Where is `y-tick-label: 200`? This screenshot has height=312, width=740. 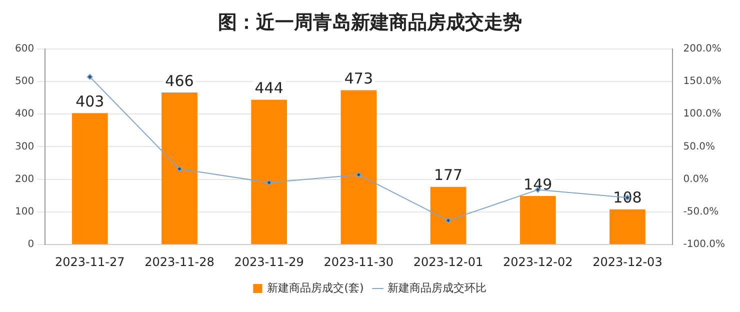 y-tick-label: 200 is located at coordinates (24, 179).